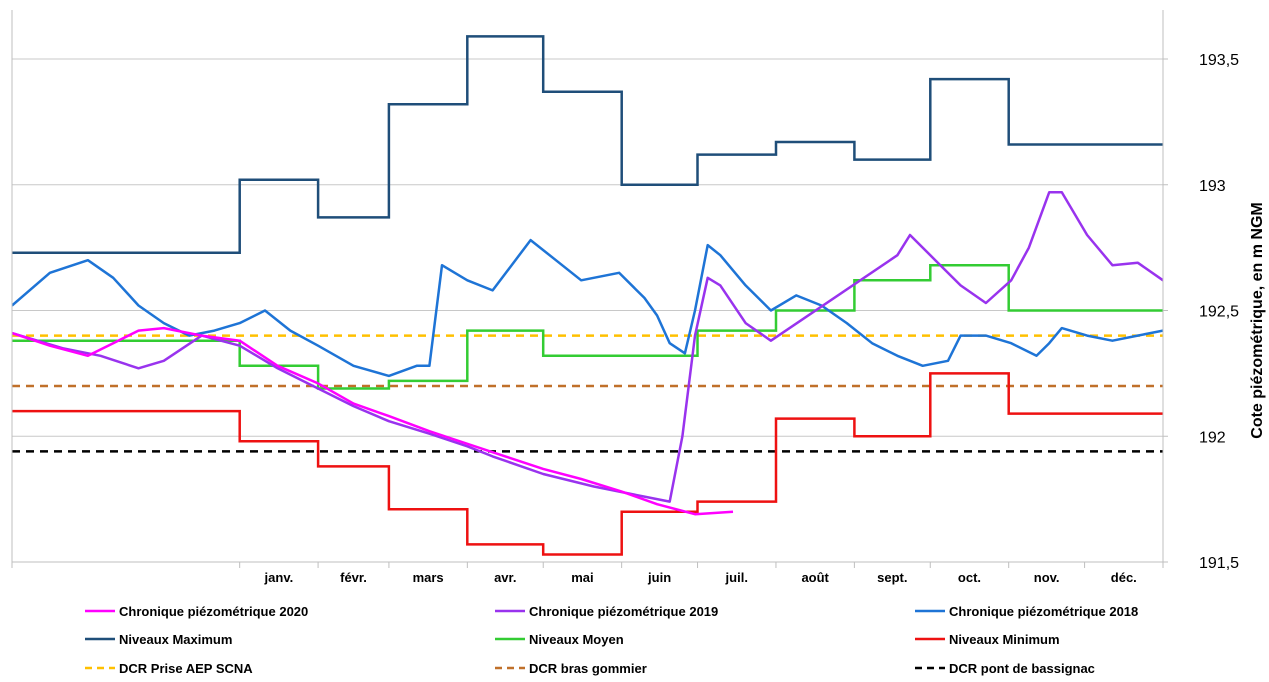 The height and width of the screenshot is (682, 1269). Describe the element at coordinates (1043, 611) in the screenshot. I see `legend-label: Chronique piézométrique 2018` at that location.